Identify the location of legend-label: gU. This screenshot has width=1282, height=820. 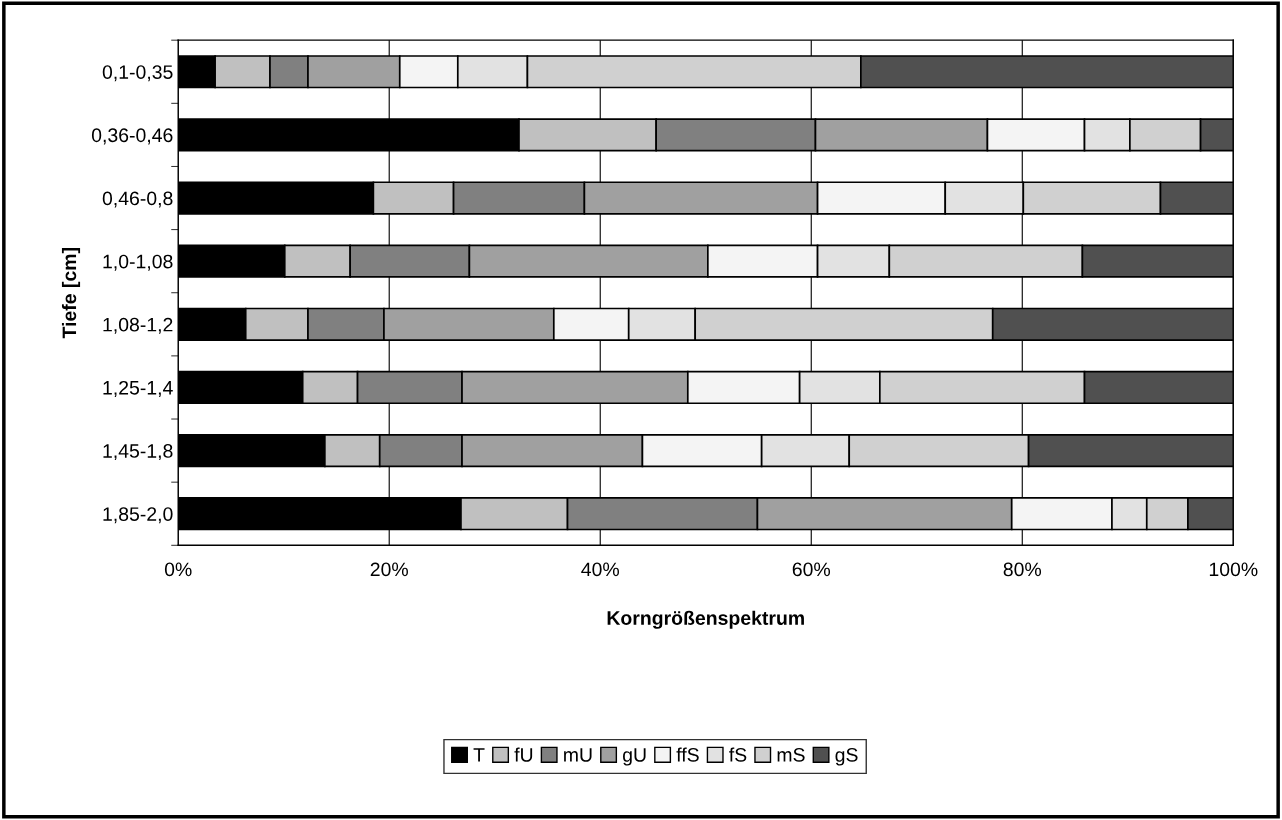
(634, 757).